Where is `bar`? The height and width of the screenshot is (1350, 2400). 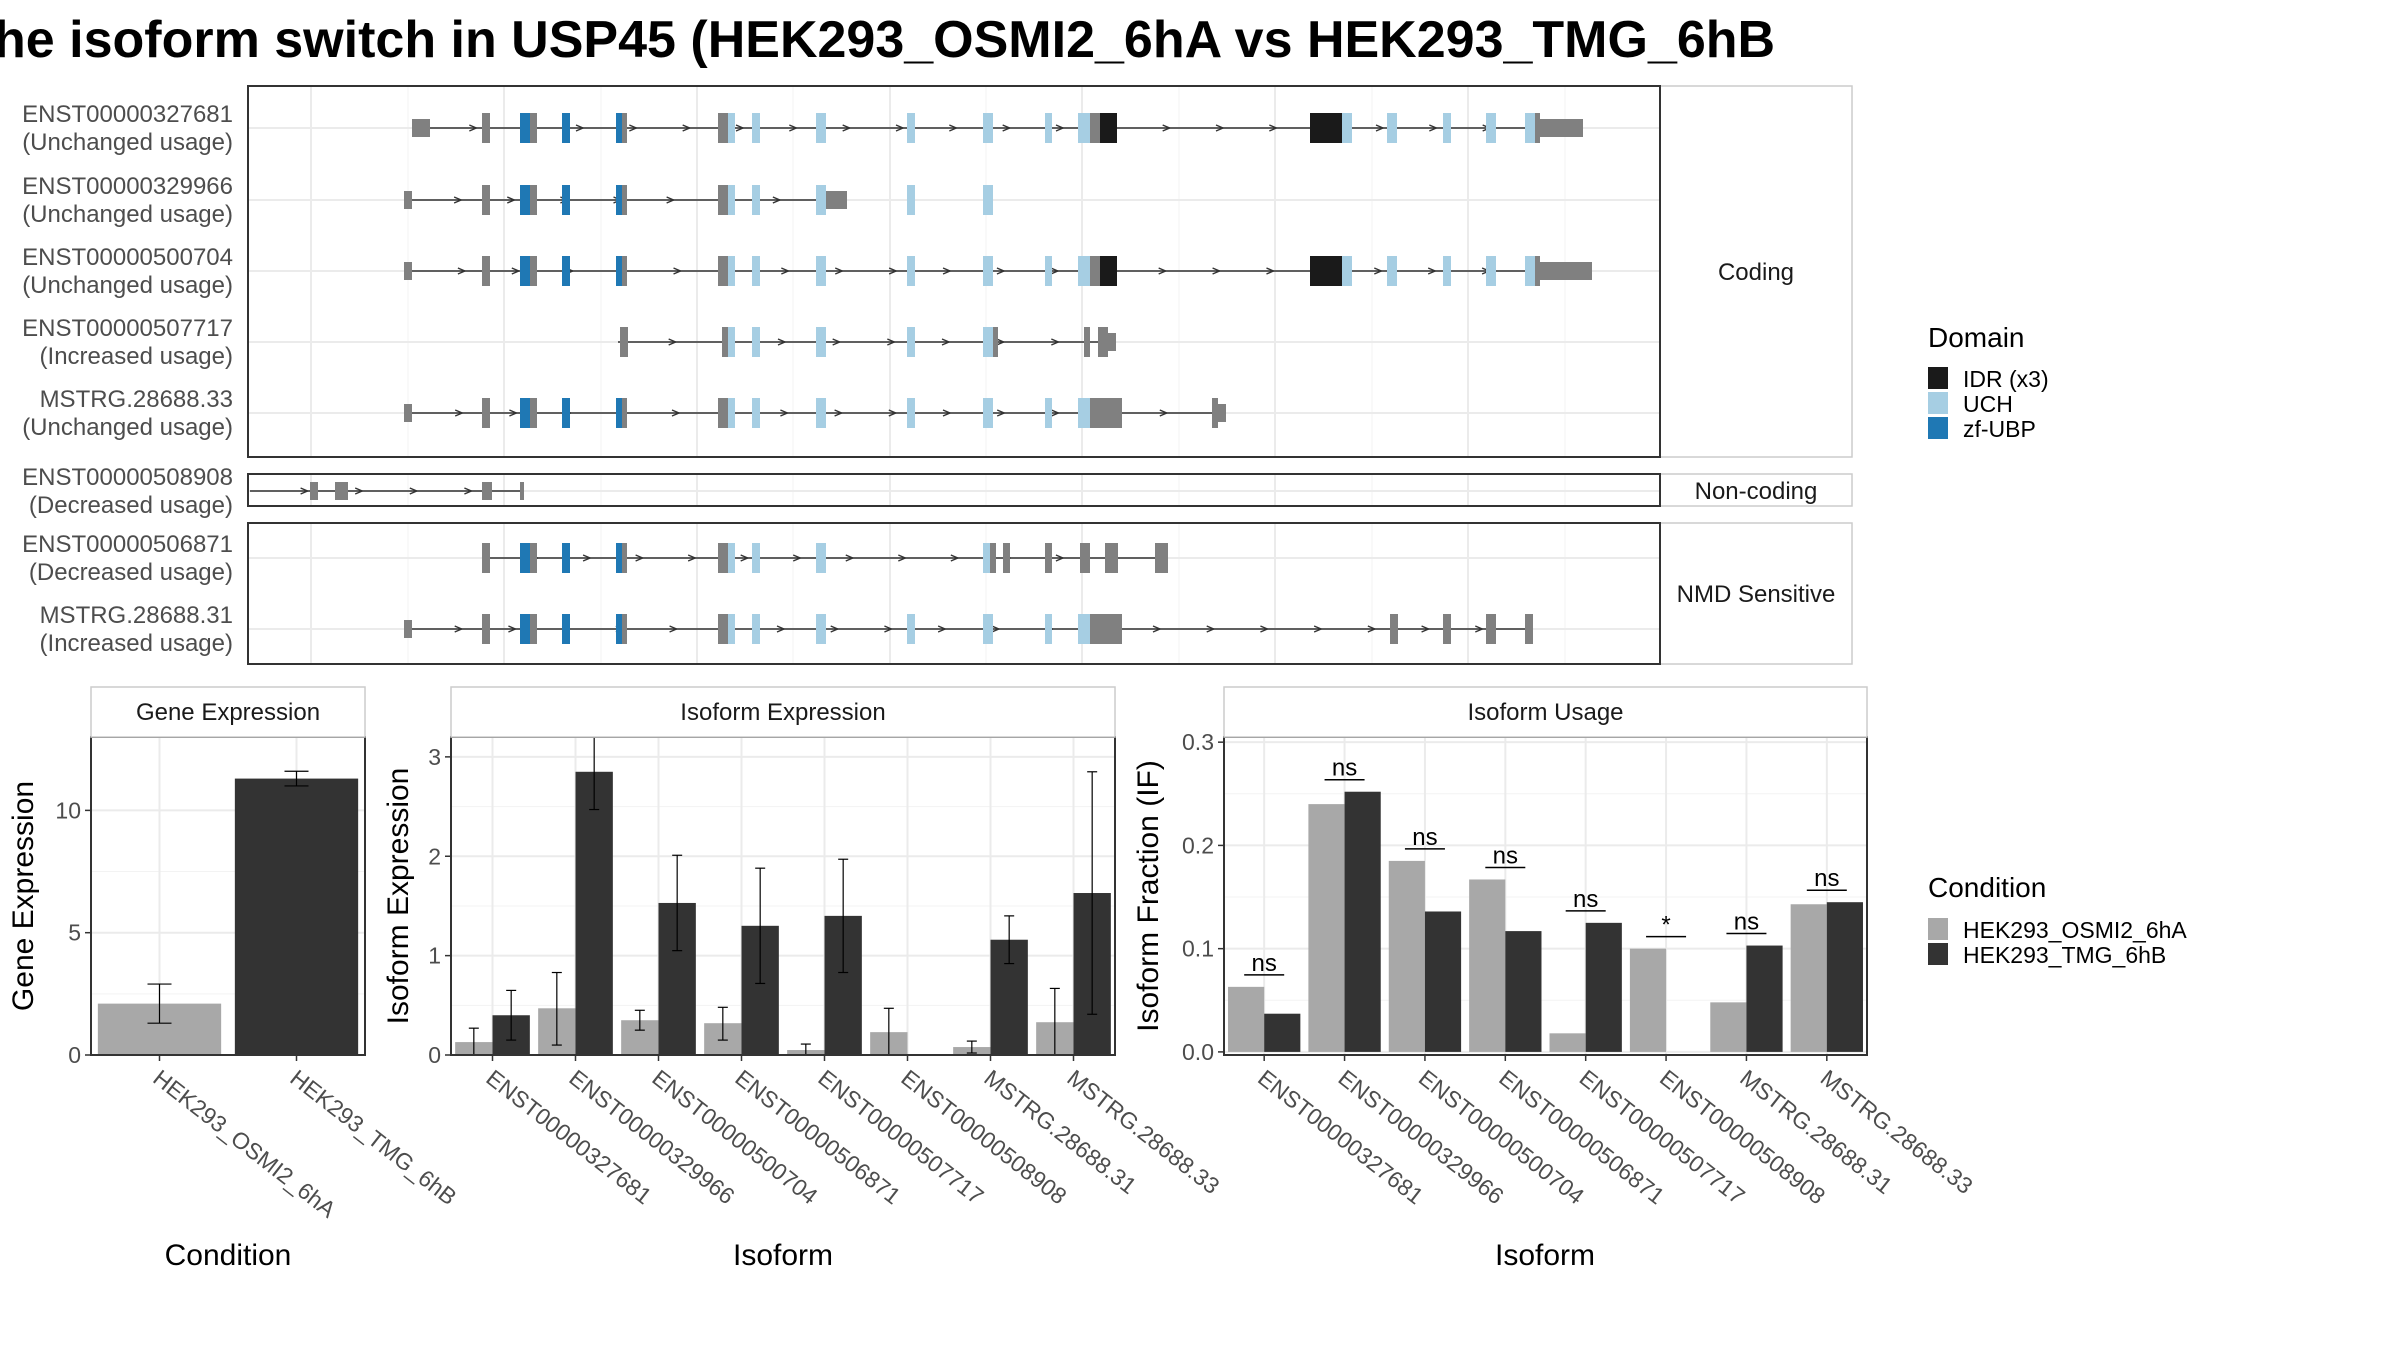 bar is located at coordinates (1764, 998).